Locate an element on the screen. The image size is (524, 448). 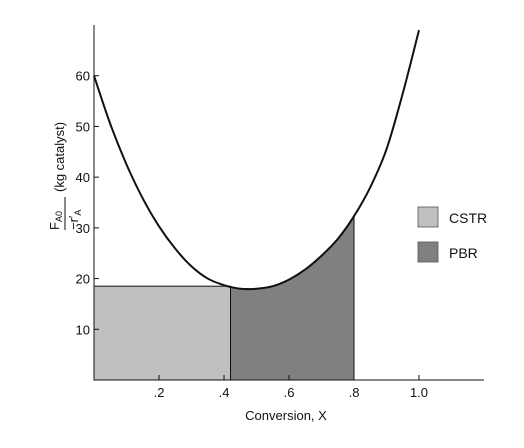
x-tick-label: 1.0 is located at coordinates (419, 392).